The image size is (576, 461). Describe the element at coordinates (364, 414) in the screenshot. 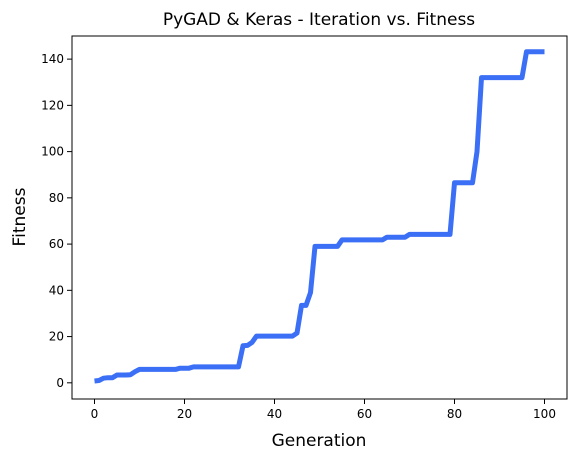

I see `x-tick-label: 60` at that location.